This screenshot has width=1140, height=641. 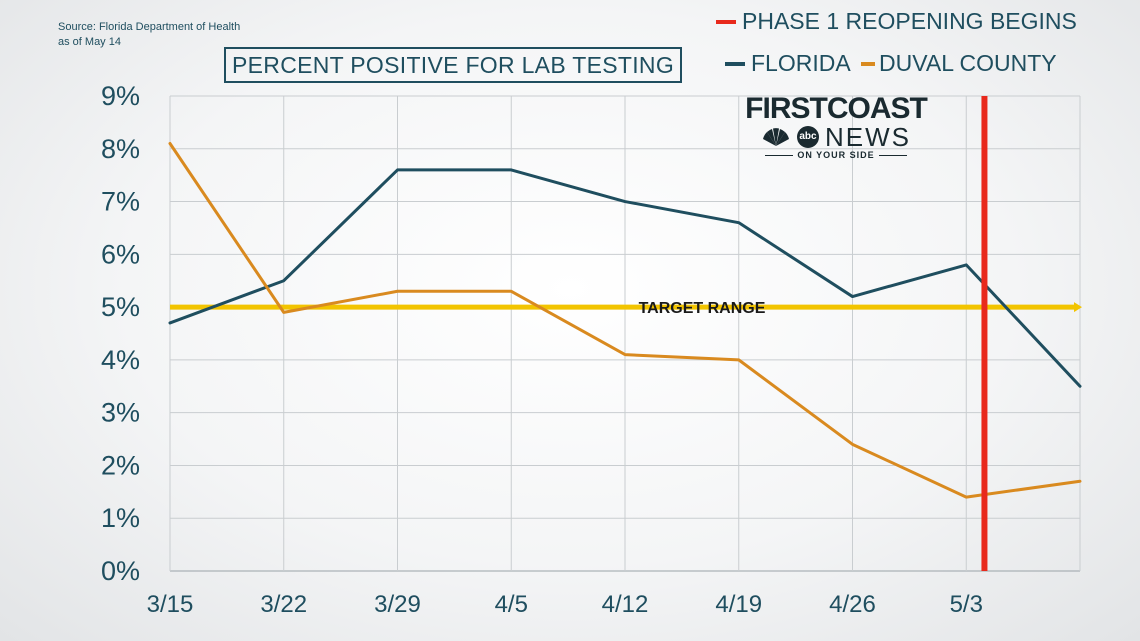 What do you see at coordinates (565, 604) in the screenshot?
I see `x-tick-labels: 3/15 3/22 3/29 4/5 4/12 4/19 4/26 5/3` at bounding box center [565, 604].